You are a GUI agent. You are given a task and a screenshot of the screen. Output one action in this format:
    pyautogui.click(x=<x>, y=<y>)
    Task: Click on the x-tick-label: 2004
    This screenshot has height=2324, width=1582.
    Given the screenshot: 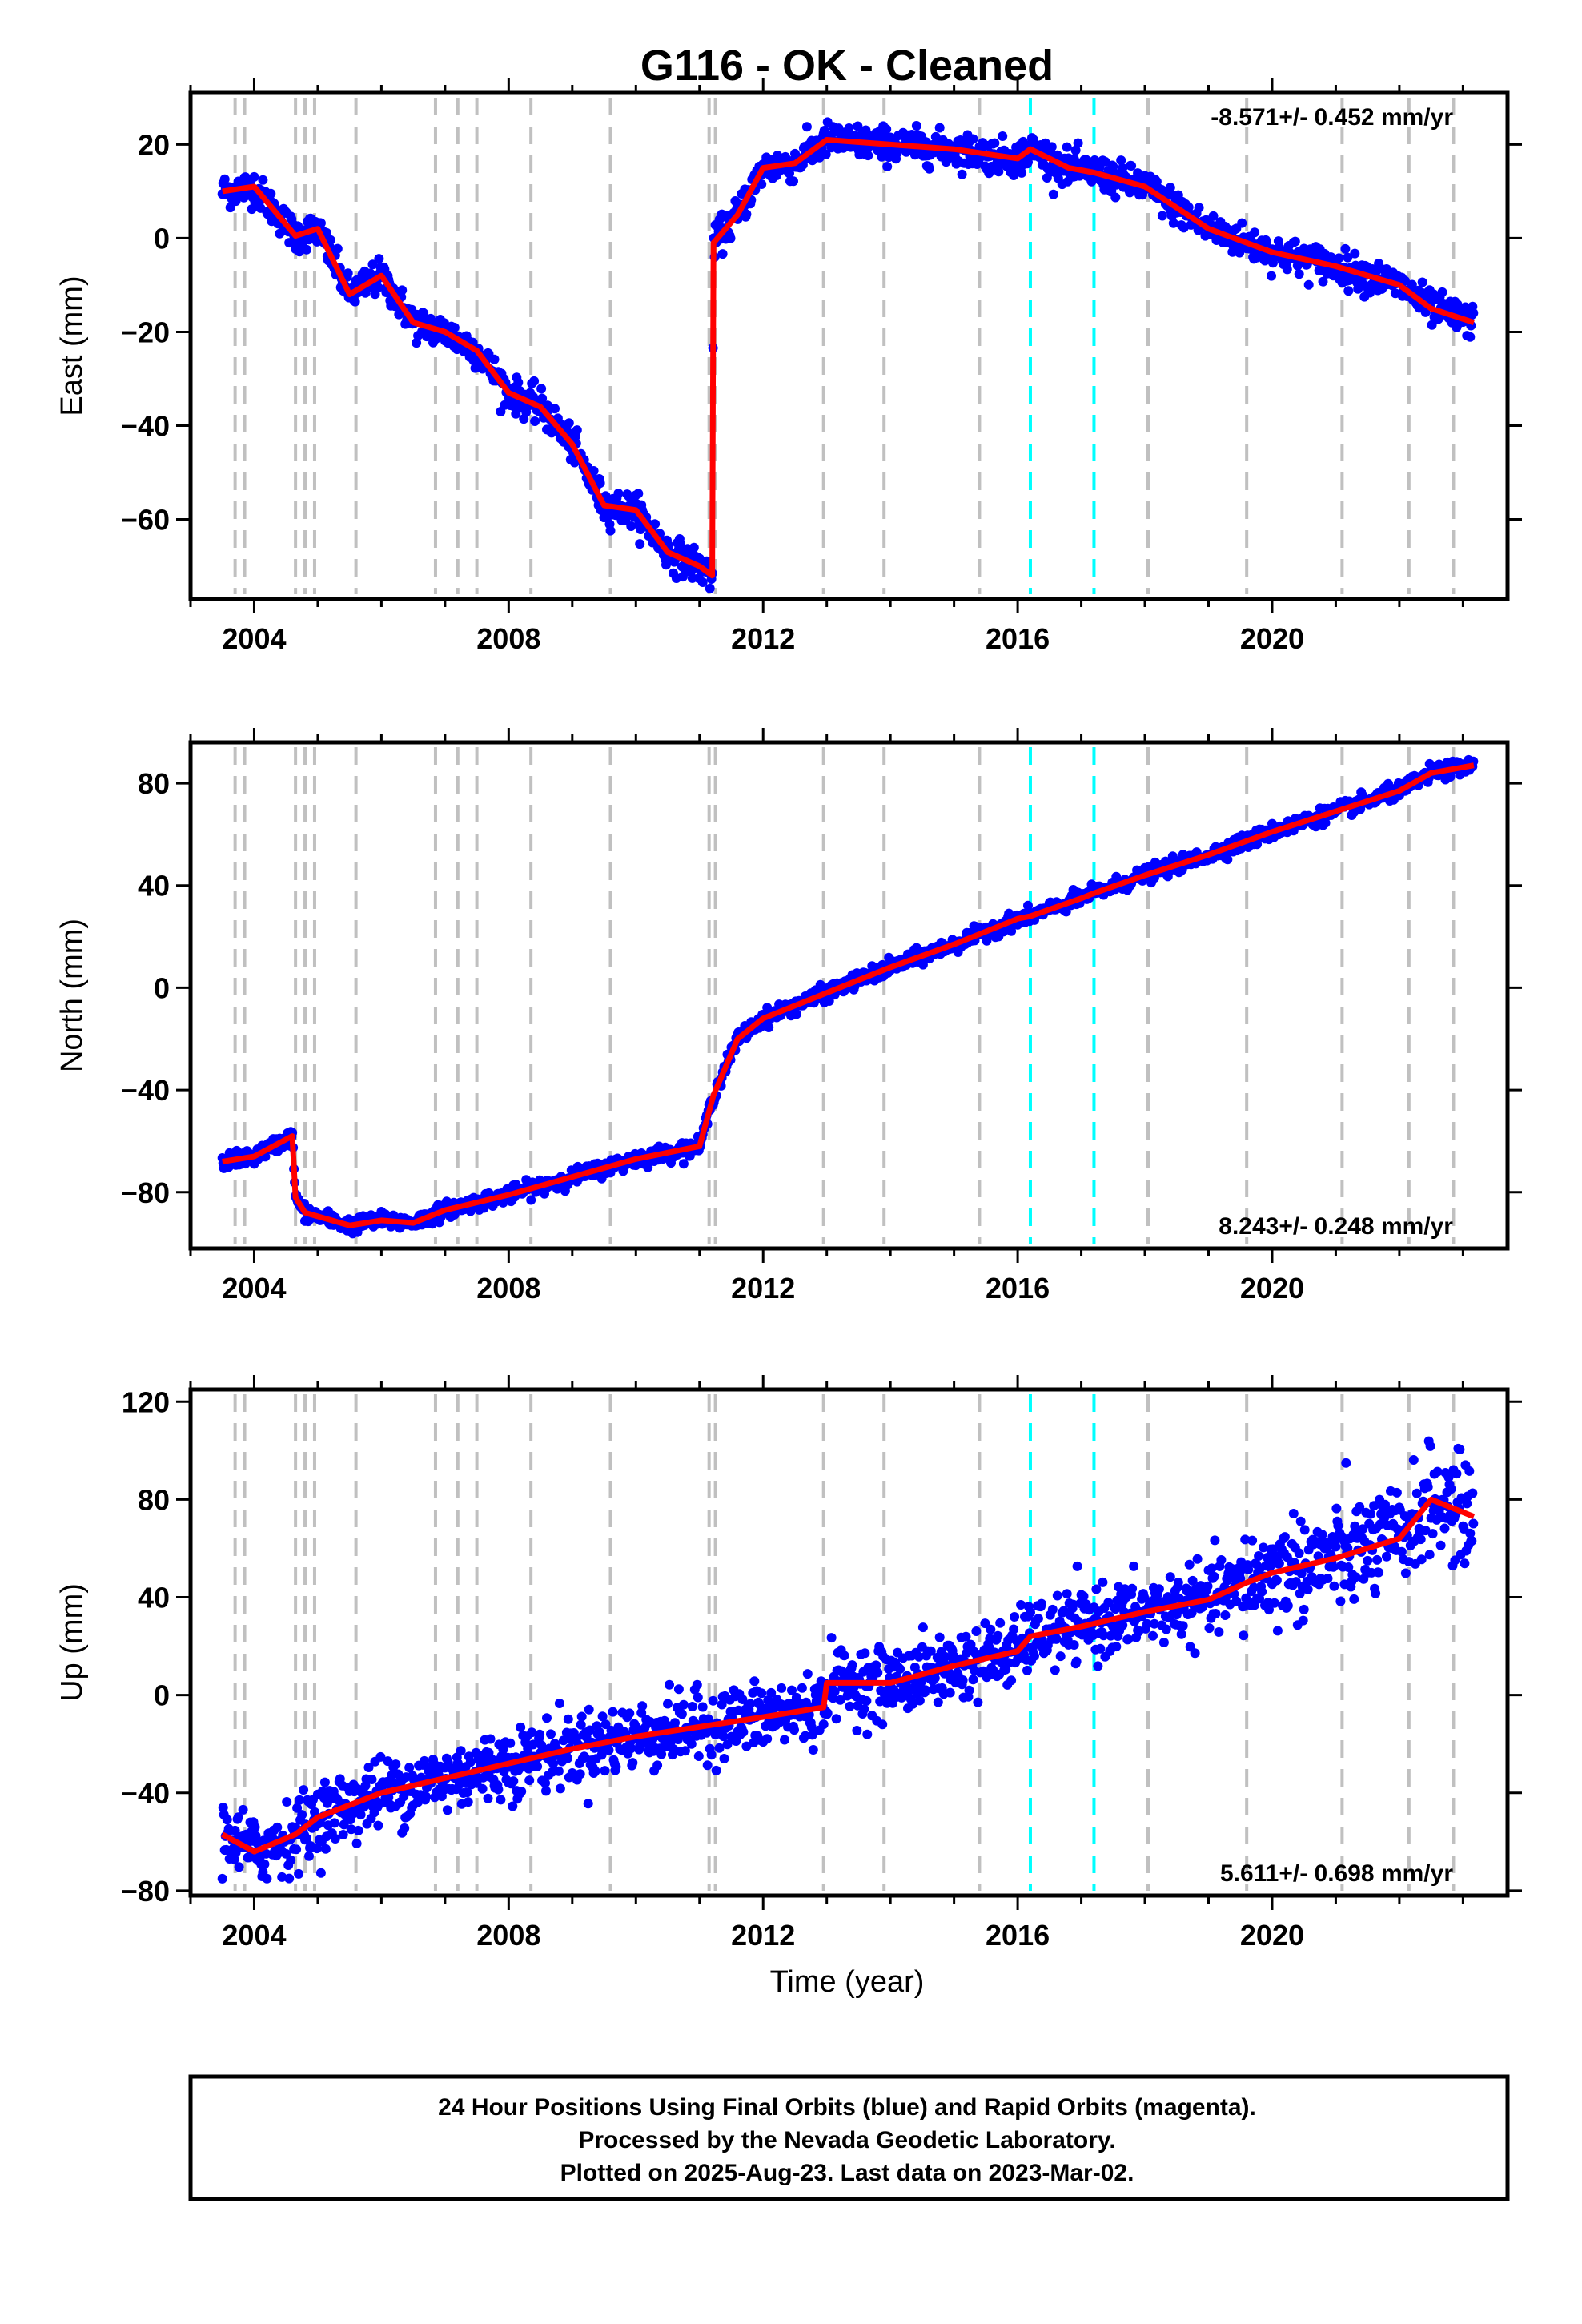 What is the action you would take?
    pyautogui.click(x=254, y=638)
    